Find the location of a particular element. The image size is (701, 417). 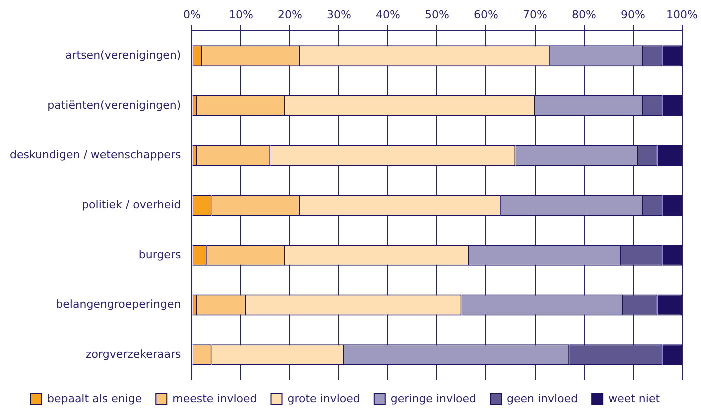

y-tick-label: politiek / overheid is located at coordinates (132, 205).